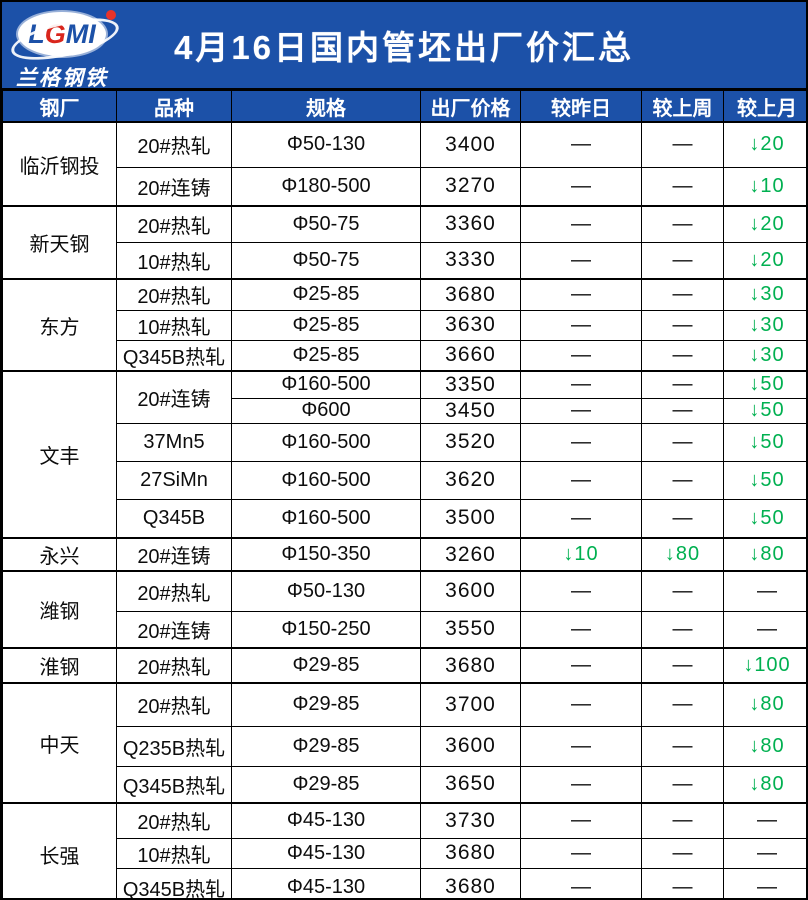  What do you see at coordinates (59, 454) in the screenshot?
I see `mill-cell: 文丰` at bounding box center [59, 454].